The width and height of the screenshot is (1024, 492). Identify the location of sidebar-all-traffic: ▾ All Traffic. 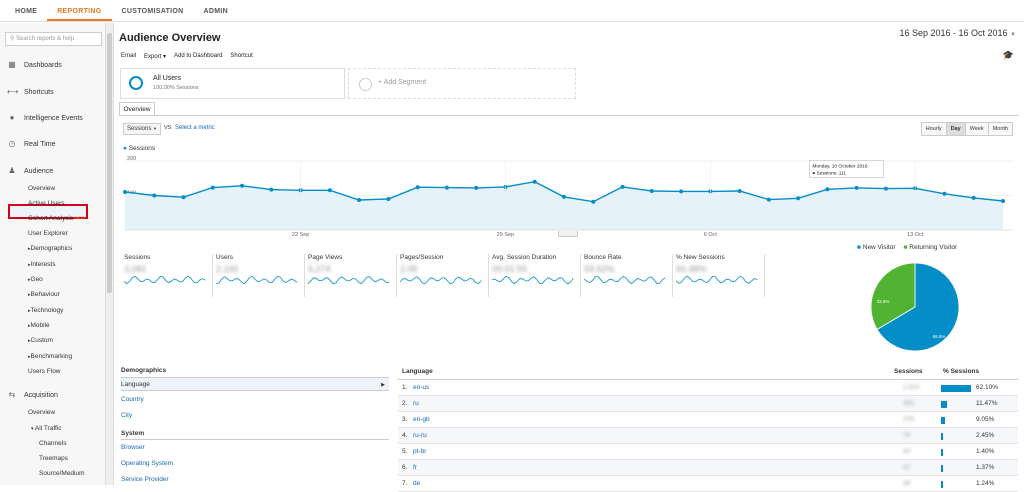
(46, 428).